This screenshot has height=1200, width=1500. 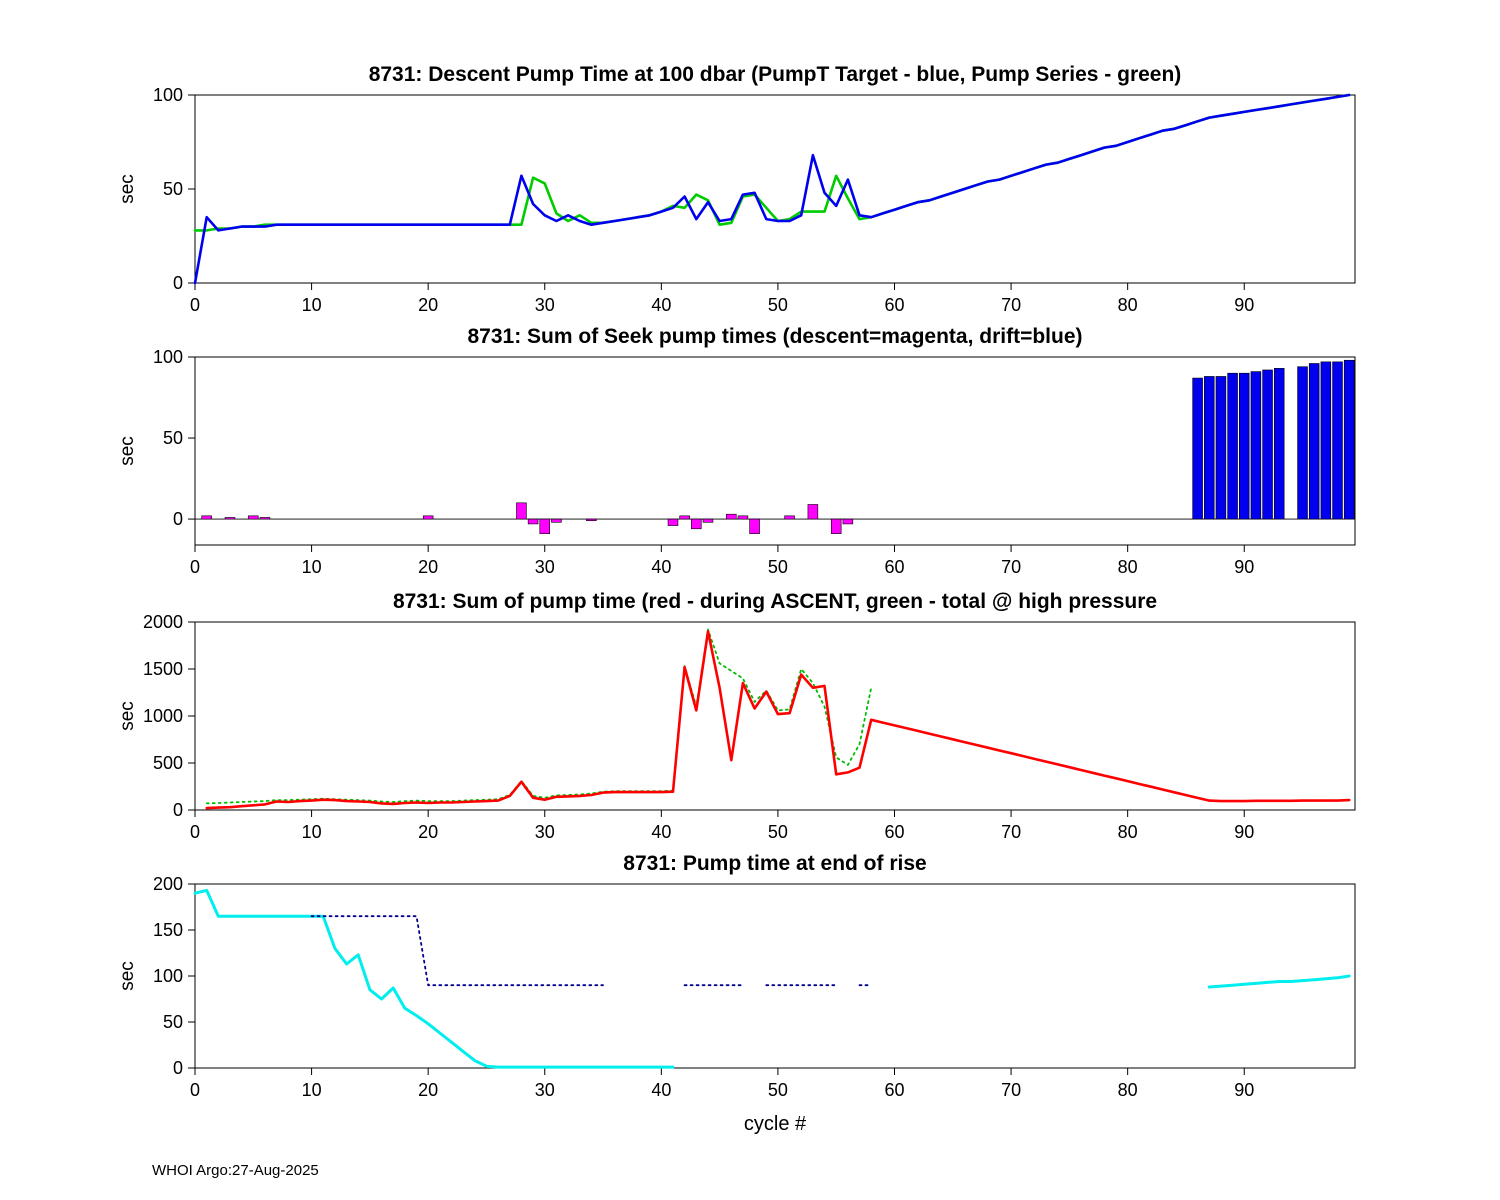 I want to click on axes-box, so click(x=775, y=451).